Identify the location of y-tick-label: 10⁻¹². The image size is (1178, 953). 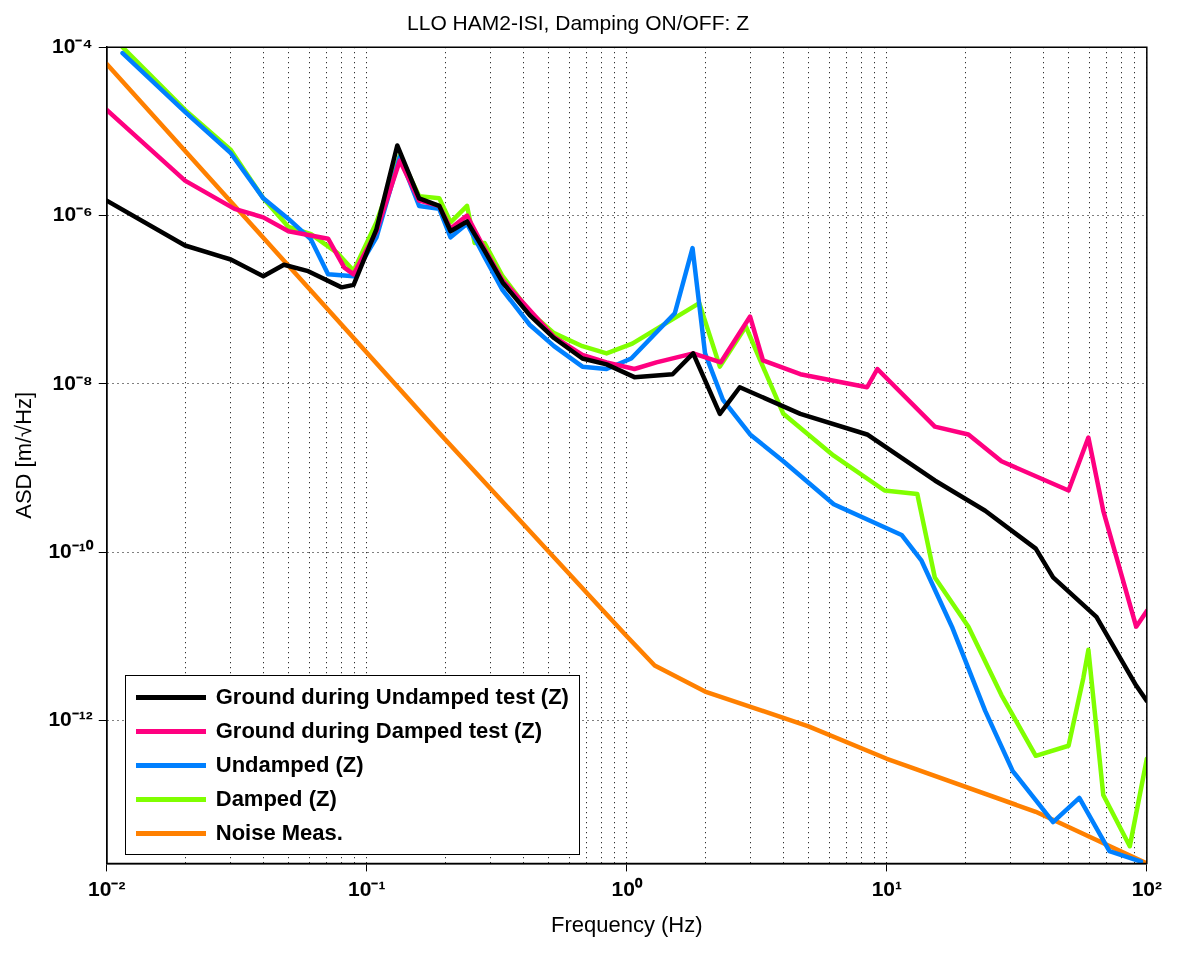
(70, 719).